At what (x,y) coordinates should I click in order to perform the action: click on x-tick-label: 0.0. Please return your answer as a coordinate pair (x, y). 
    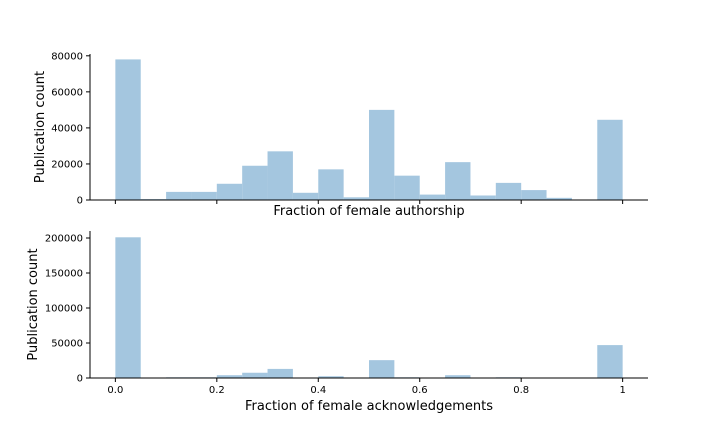
    Looking at the image, I should click on (115, 390).